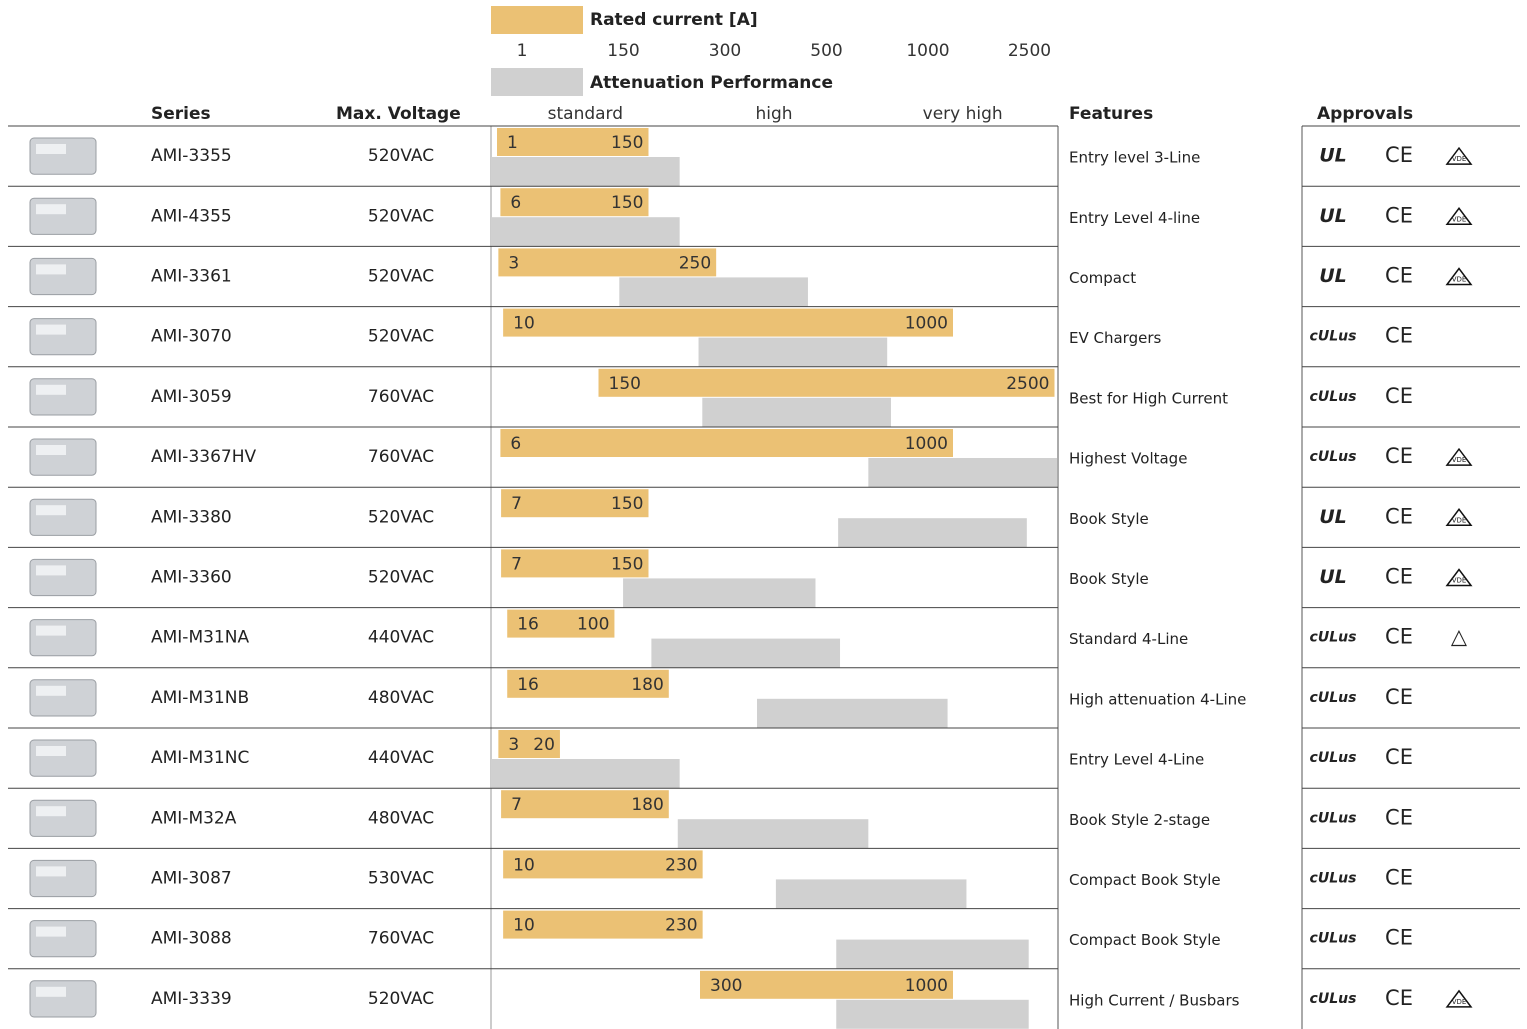 The width and height of the screenshot is (1527, 1029). I want to click on current-tick-label: 2500, so click(1029, 51).